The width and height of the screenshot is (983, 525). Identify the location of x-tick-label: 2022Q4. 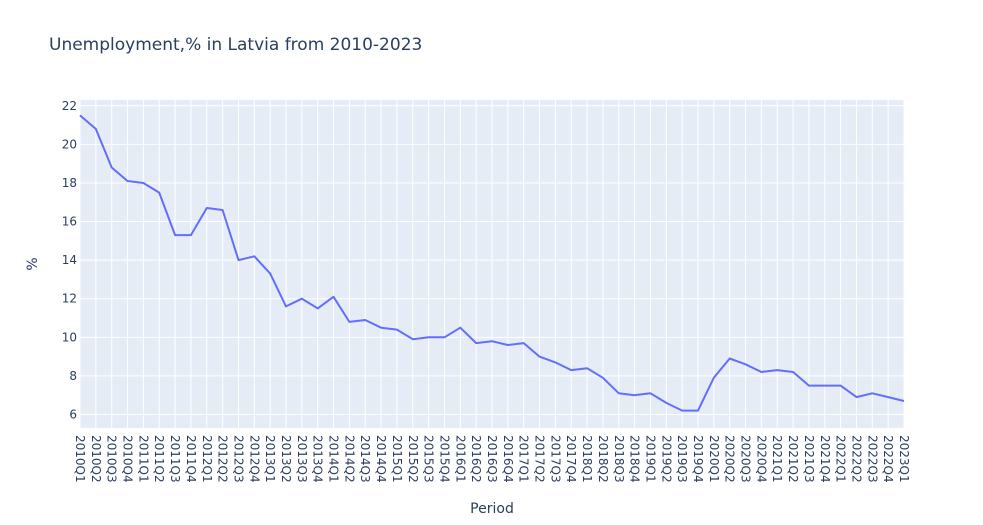
(888, 459).